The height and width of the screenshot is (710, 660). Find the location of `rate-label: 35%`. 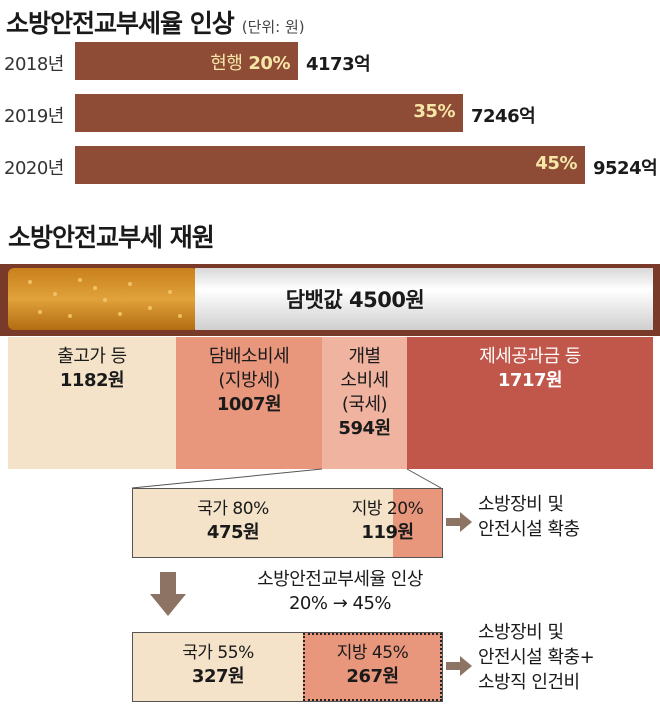

rate-label: 35% is located at coordinates (434, 111).